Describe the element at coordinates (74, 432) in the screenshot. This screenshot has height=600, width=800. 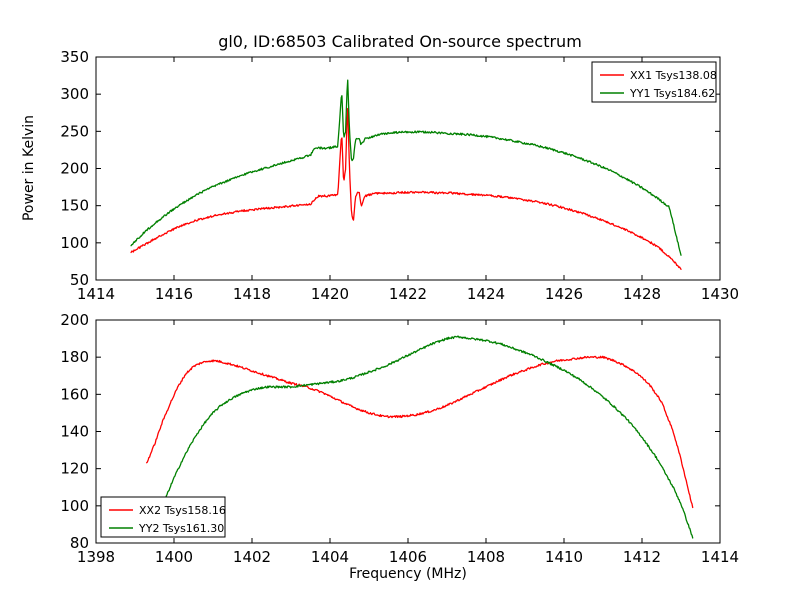
I see `y-tick-label: 140` at that location.